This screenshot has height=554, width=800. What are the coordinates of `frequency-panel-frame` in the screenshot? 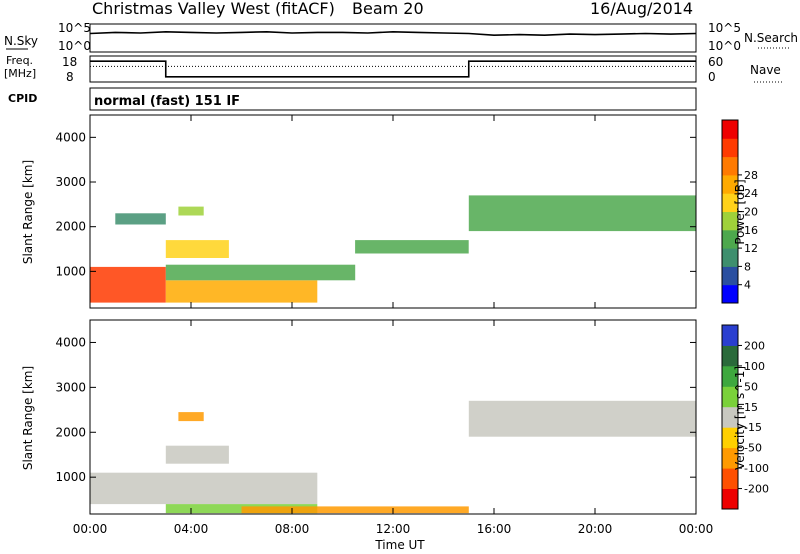 It's located at (393, 69).